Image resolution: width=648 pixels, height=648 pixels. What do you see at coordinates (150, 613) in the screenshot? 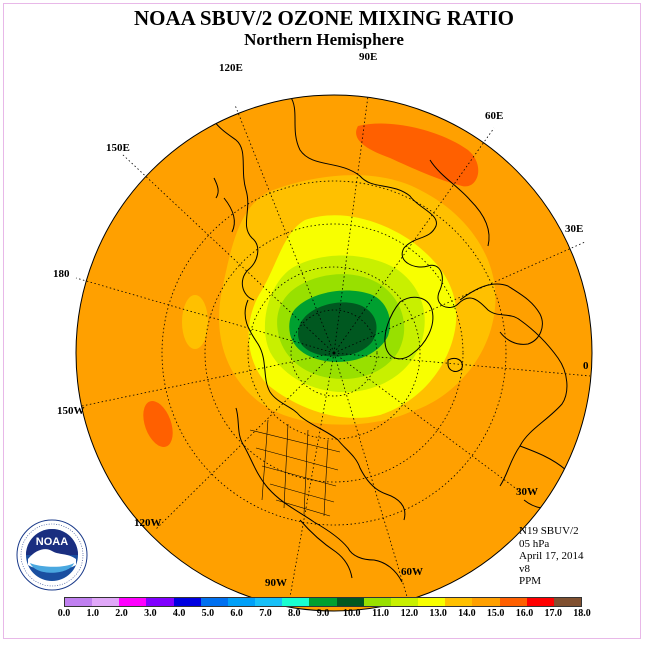
I see `colorbar-tick-label: 3.0` at bounding box center [150, 613].